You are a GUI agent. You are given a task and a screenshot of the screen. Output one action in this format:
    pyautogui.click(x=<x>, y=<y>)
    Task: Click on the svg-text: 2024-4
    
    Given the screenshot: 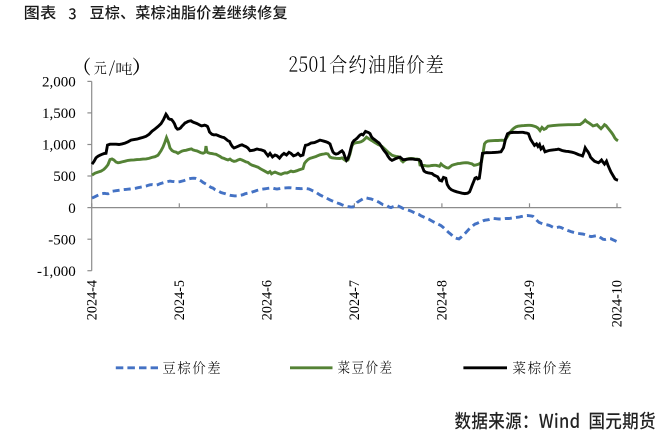 What is the action you would take?
    pyautogui.click(x=92, y=300)
    